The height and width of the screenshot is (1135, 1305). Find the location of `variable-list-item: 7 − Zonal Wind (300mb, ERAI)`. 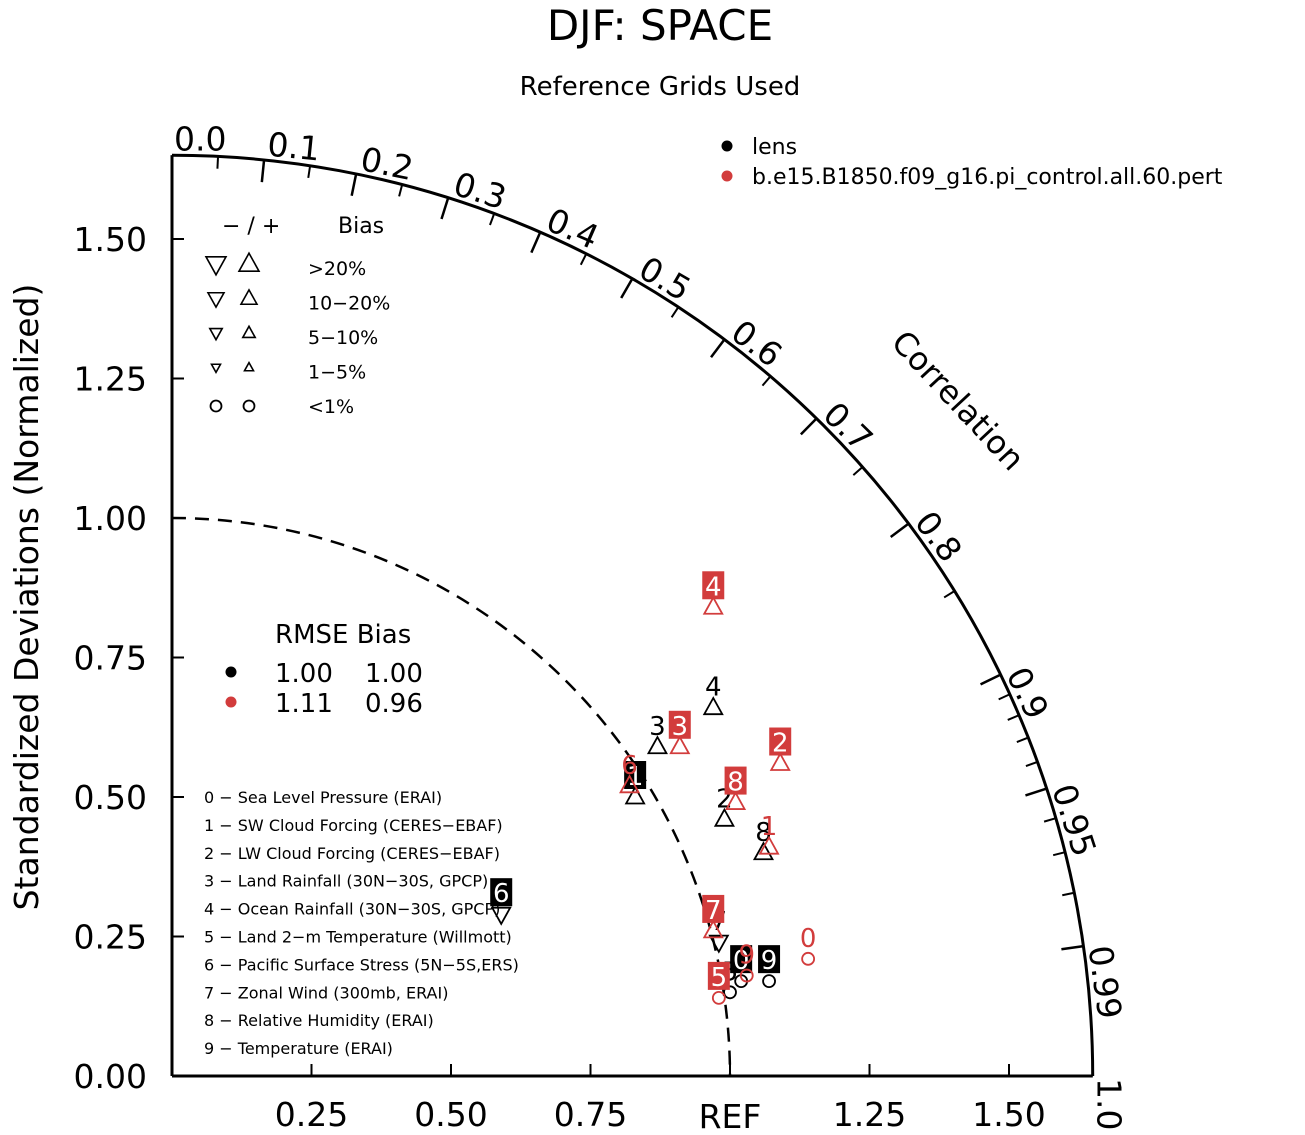

variable-list-item: 7 − Zonal Wind (300mb, ERAI) is located at coordinates (326, 992).